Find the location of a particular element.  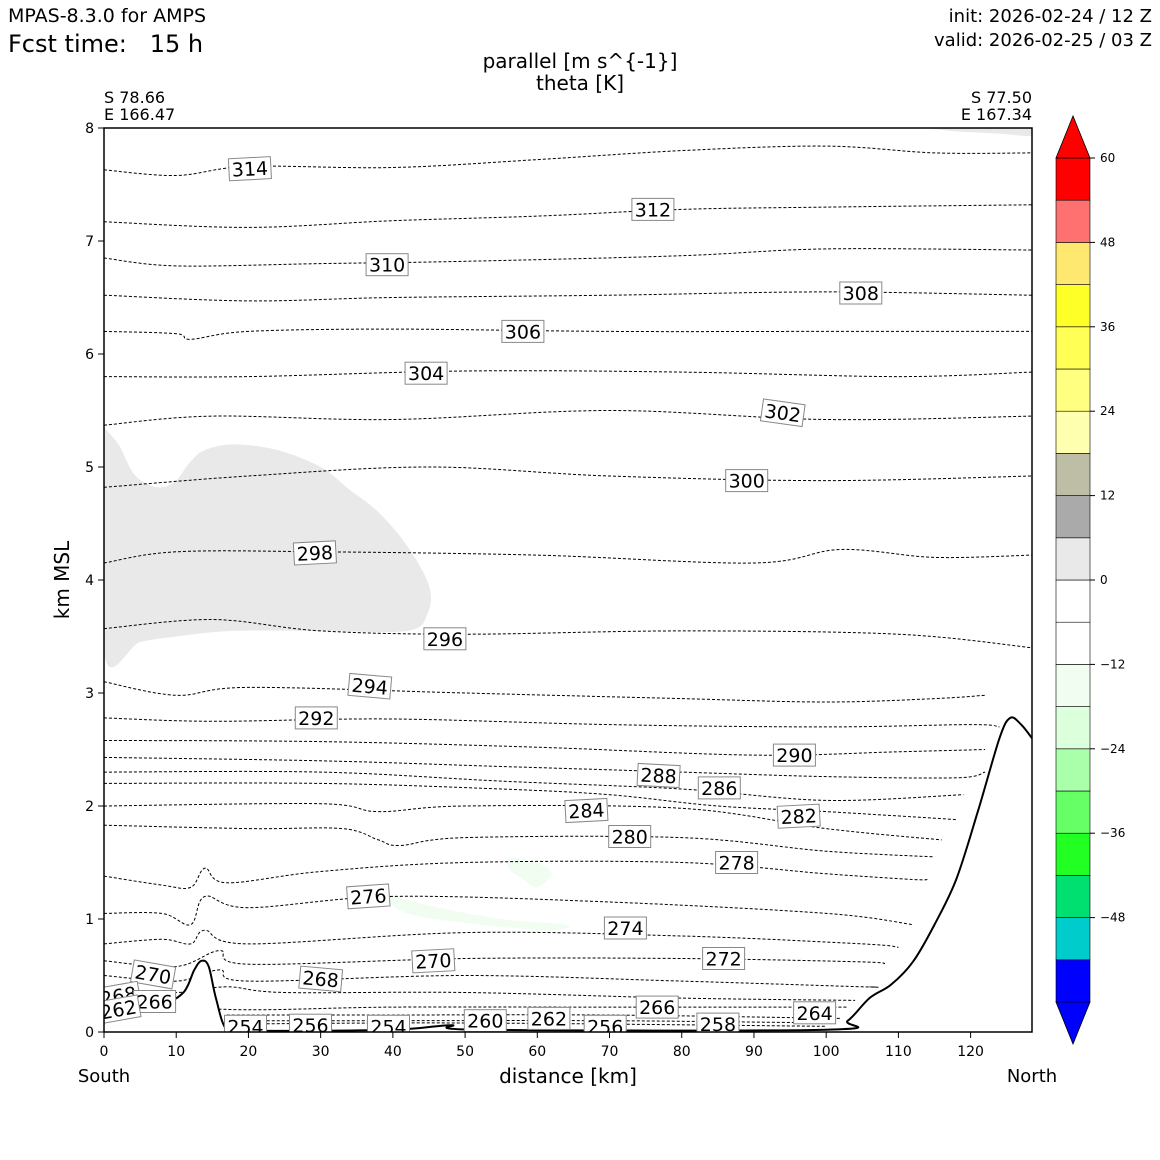

contour-label-text: 254 is located at coordinates (388, 1027).